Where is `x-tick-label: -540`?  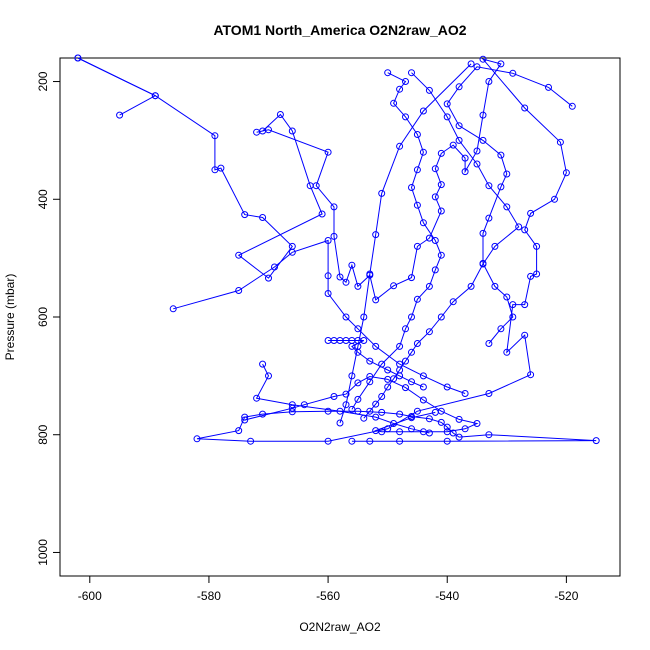
x-tick-label: -540 is located at coordinates (447, 596).